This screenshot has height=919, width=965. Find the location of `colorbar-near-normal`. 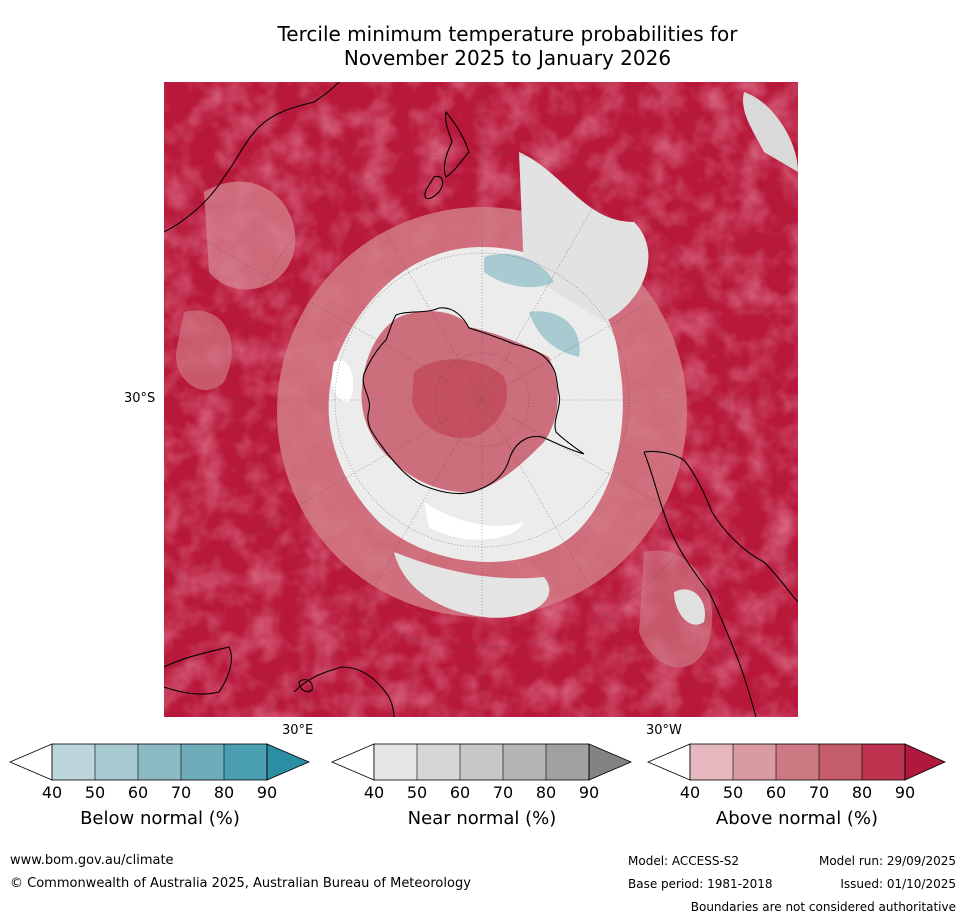

colorbar-near-normal is located at coordinates (481, 762).